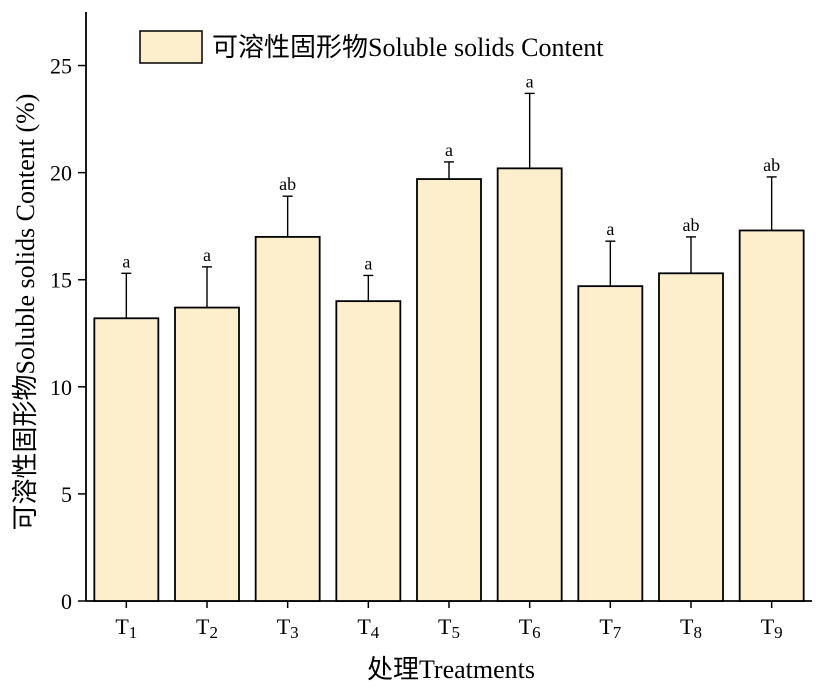  What do you see at coordinates (449, 628) in the screenshot?
I see `x-tick-label: T5` at bounding box center [449, 628].